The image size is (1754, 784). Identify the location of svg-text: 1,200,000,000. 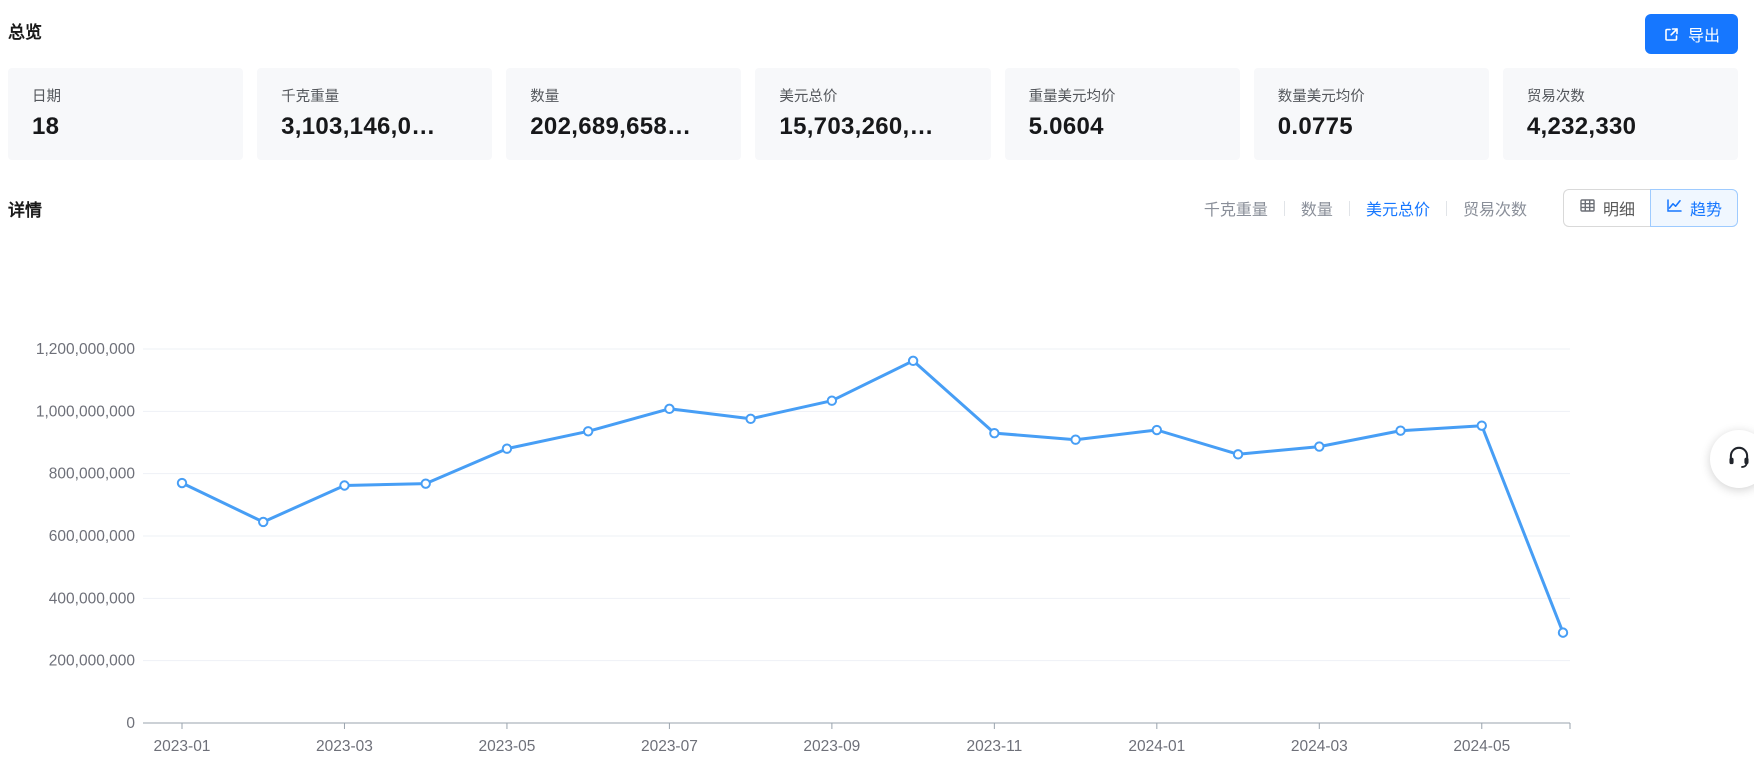
(86, 349).